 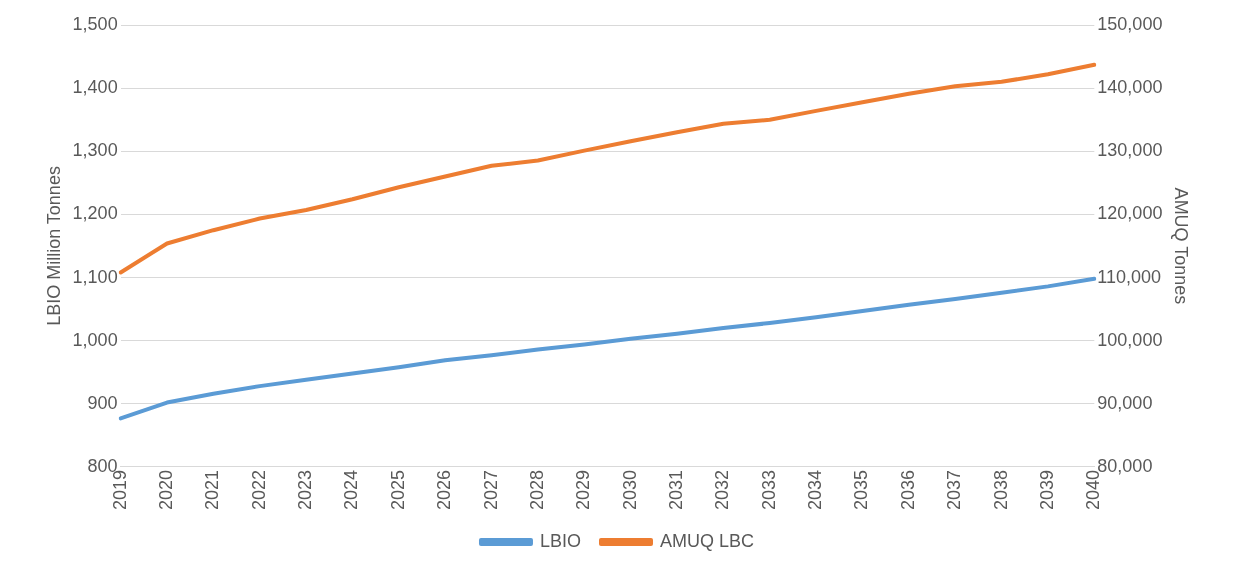 What do you see at coordinates (954, 489) in the screenshot?
I see `x-tick-label: 2037` at bounding box center [954, 489].